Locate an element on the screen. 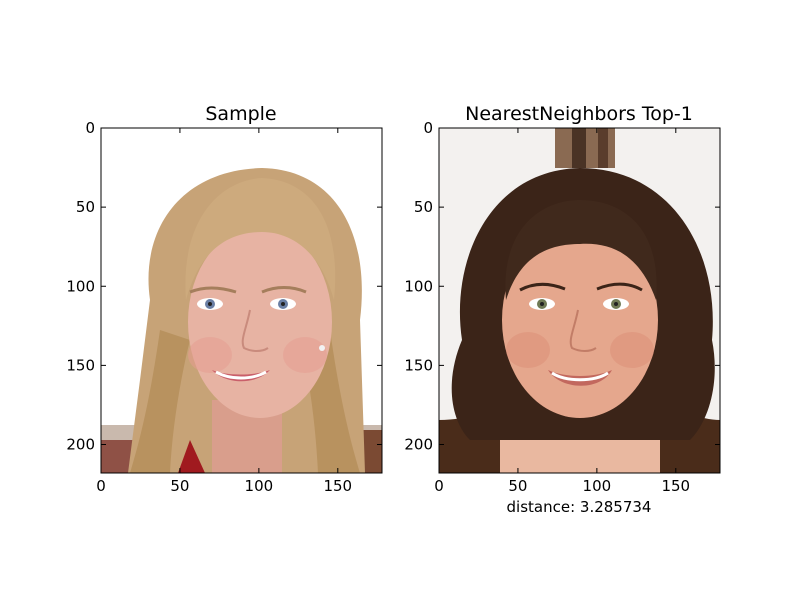 The height and width of the screenshot is (600, 800). distance-label: distance: 3.285734 is located at coordinates (579, 507).